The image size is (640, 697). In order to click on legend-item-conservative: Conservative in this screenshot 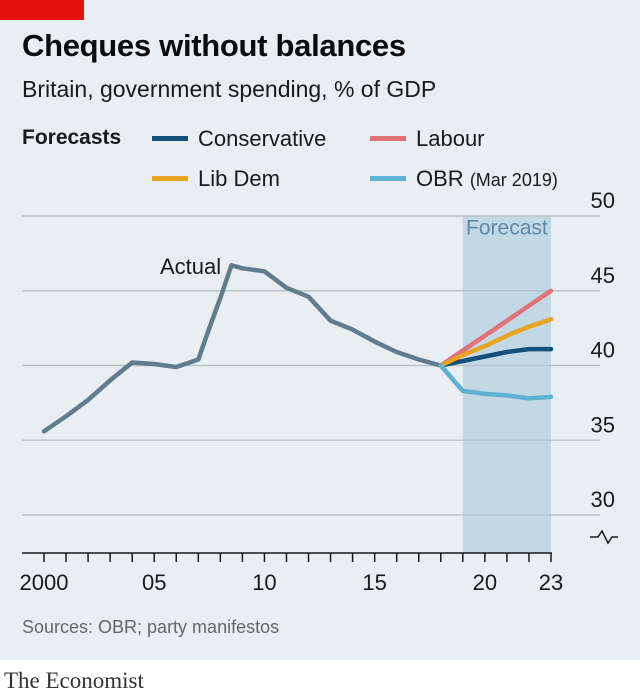, I will do `click(239, 139)`.